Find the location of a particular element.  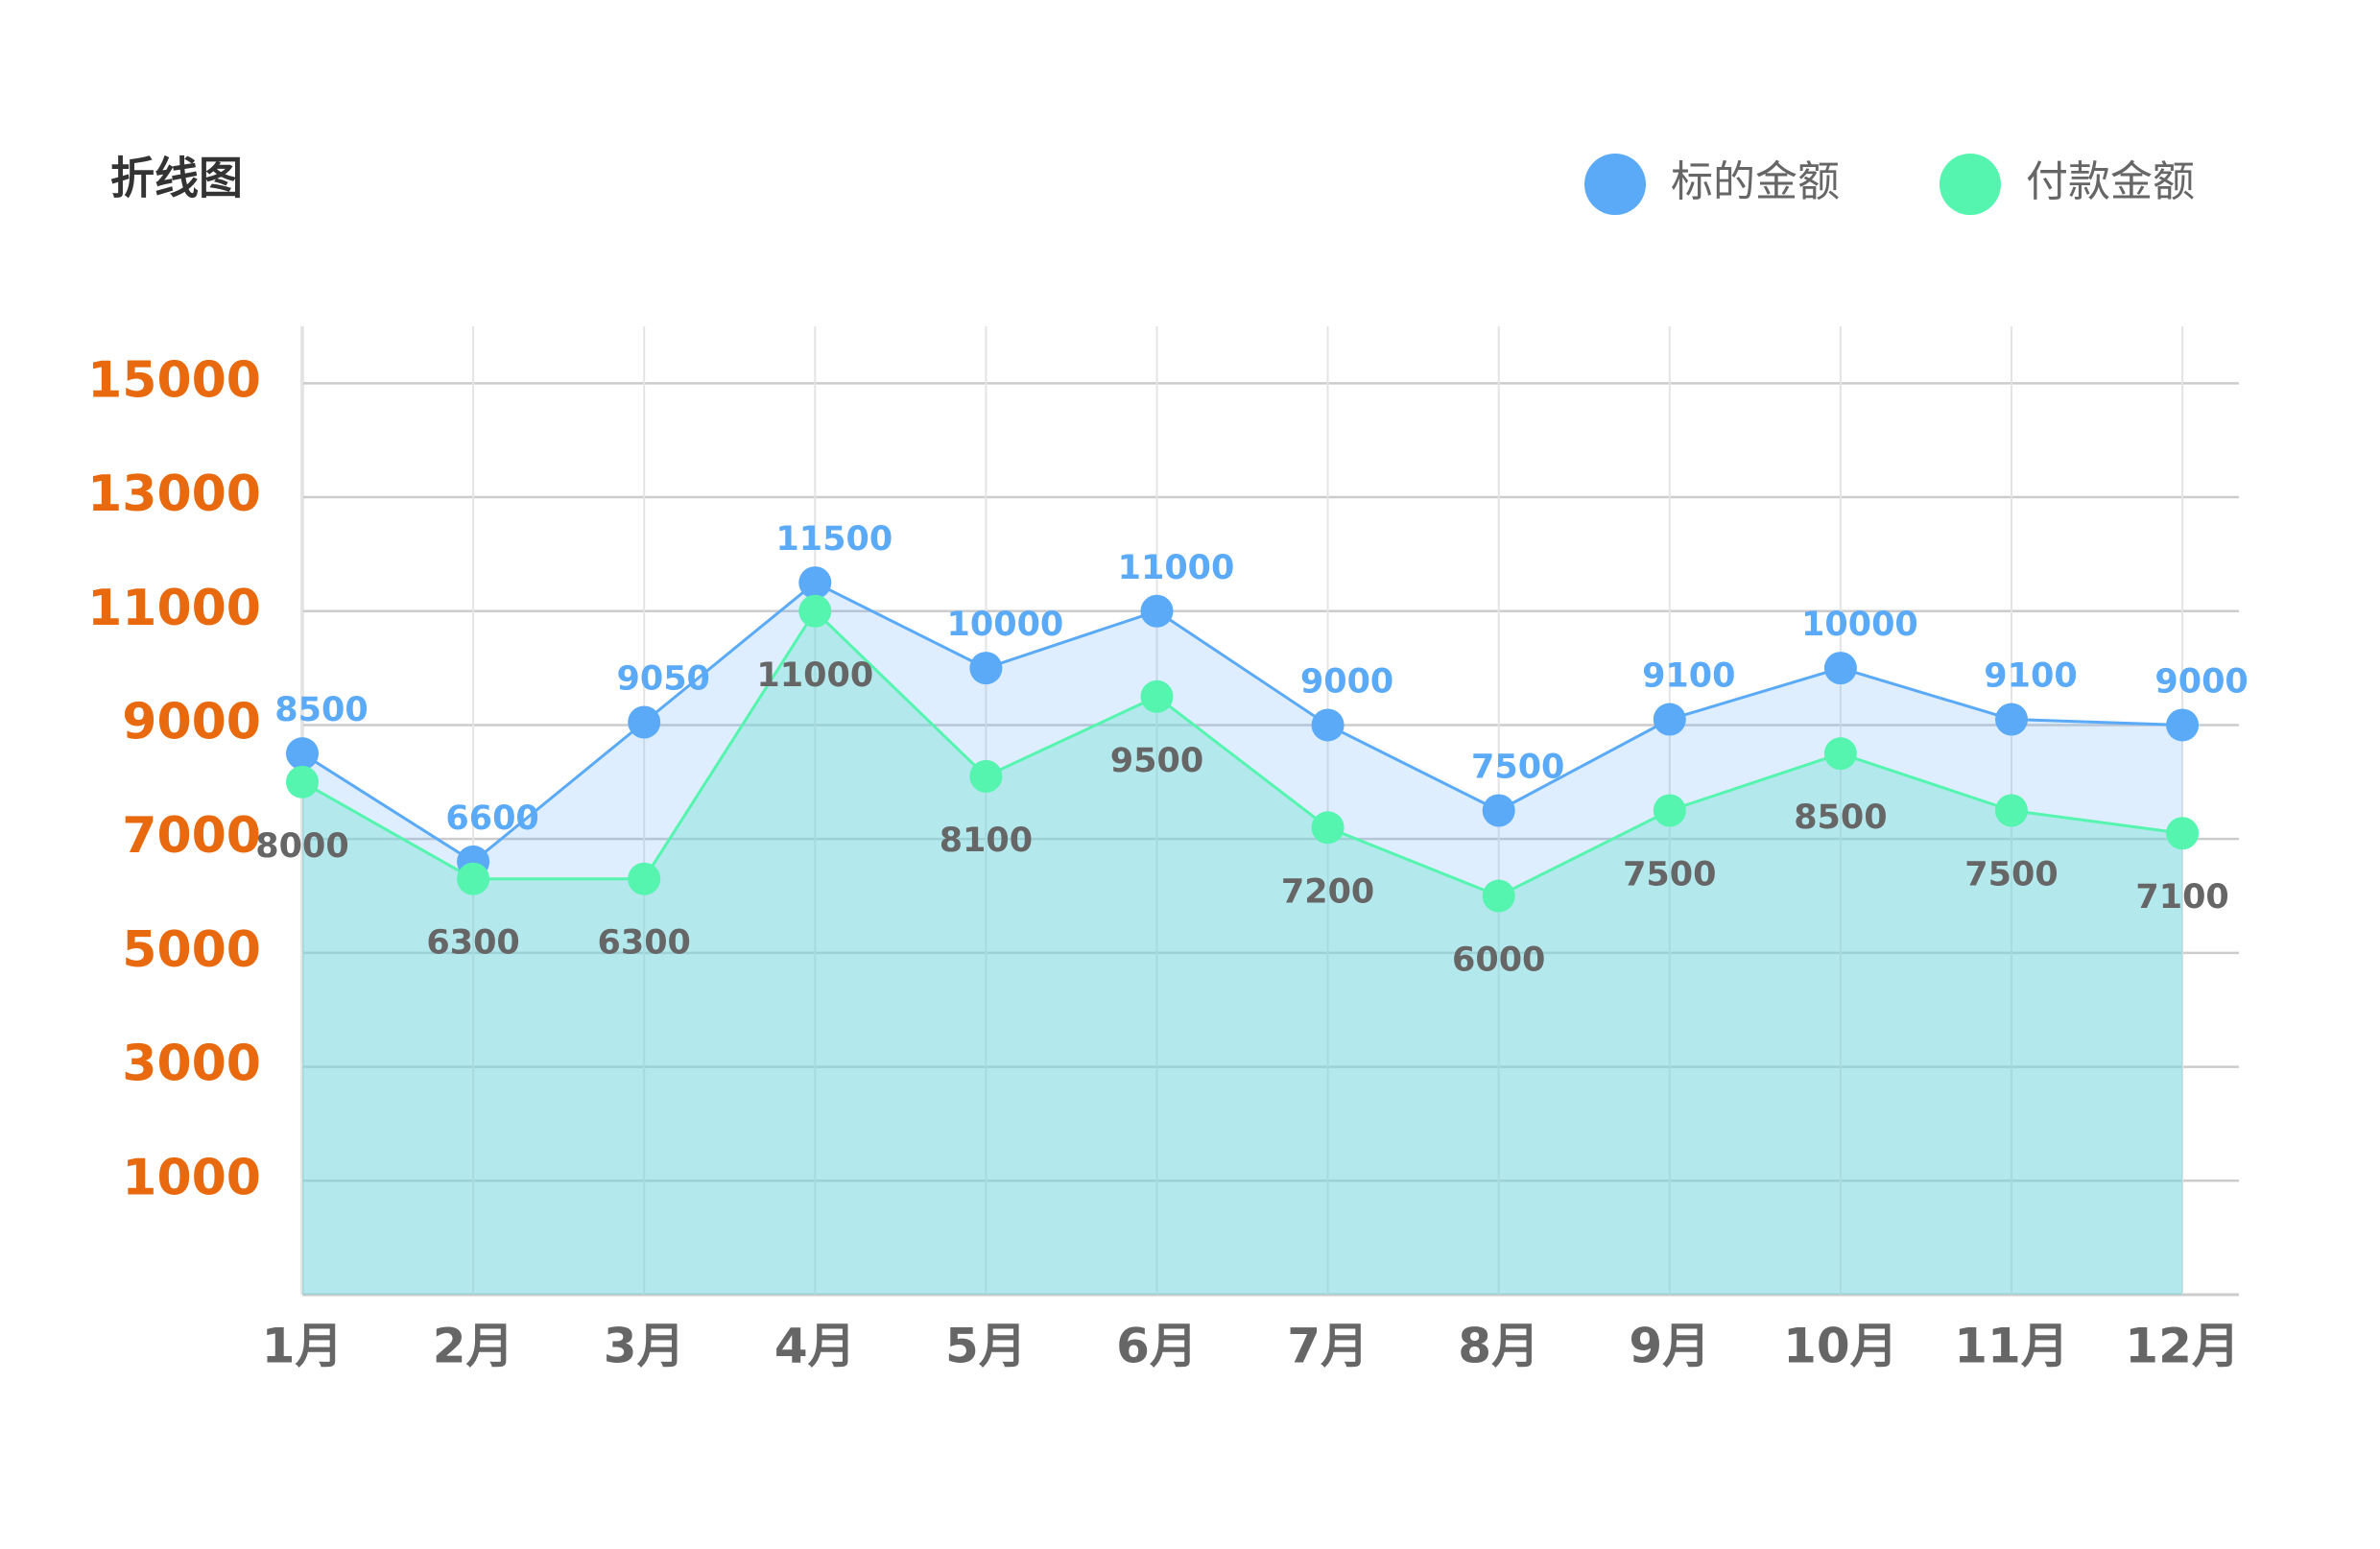

x-tick-label: 10月 is located at coordinates (1841, 1346).